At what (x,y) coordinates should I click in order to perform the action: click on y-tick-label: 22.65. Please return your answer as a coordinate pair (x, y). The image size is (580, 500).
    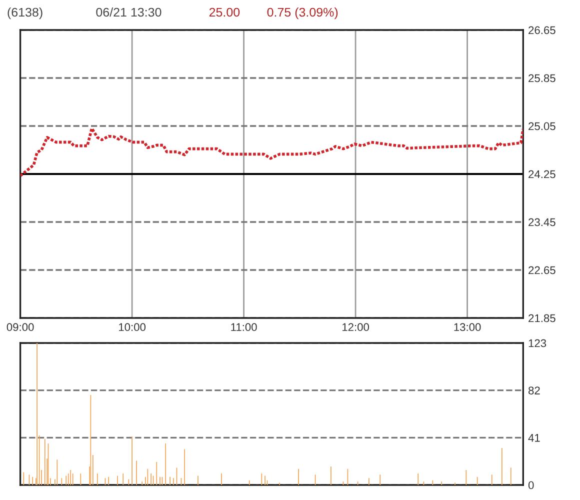
    Looking at the image, I should click on (542, 270).